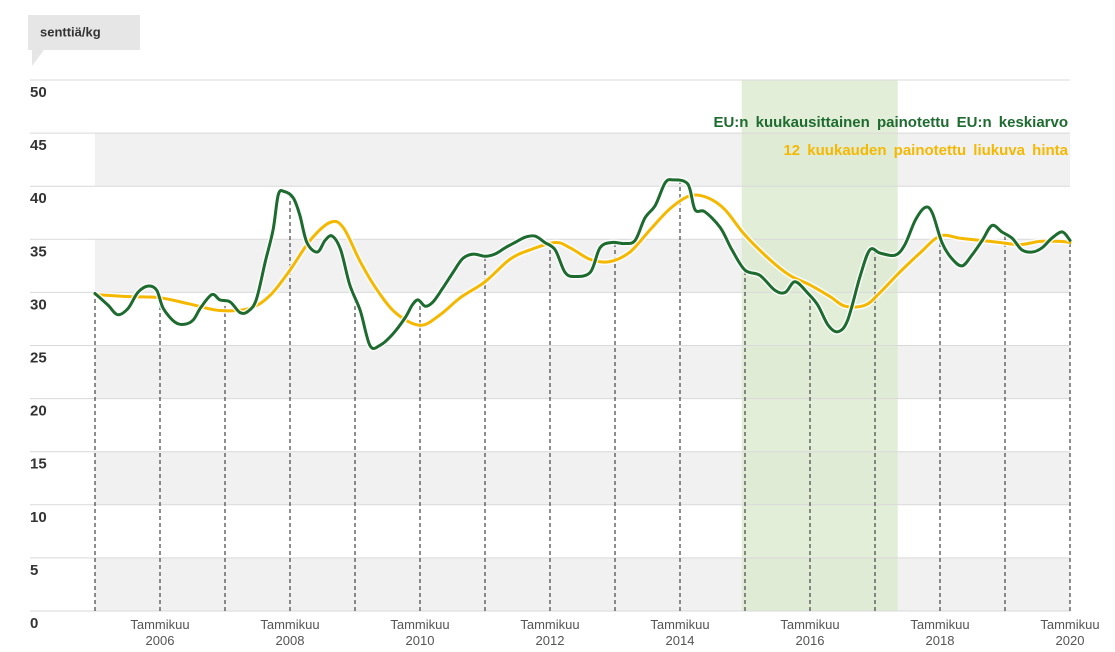 Image resolution: width=1115 pixels, height=652 pixels. Describe the element at coordinates (38, 145) in the screenshot. I see `y-tick-label: 45` at that location.